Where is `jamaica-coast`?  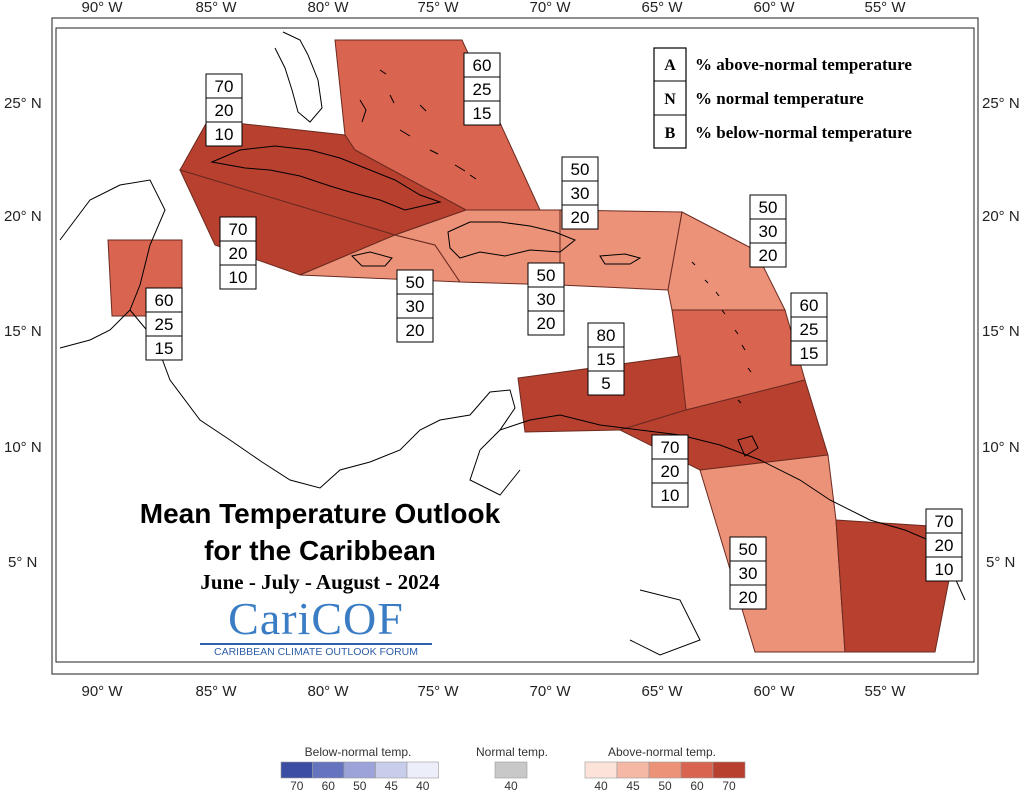 jamaica-coast is located at coordinates (372, 259).